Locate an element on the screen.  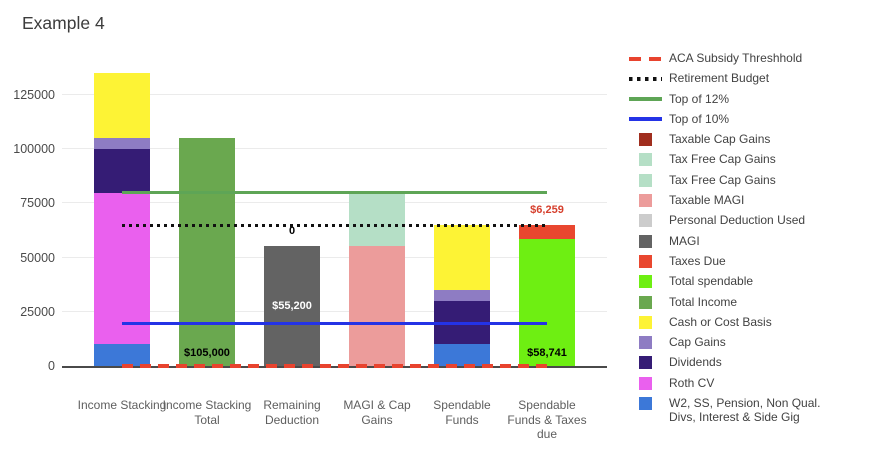
x-axis-label-spendable-funds-taxes-due: Spendable Funds & Taxes due is located at coordinates (547, 419).